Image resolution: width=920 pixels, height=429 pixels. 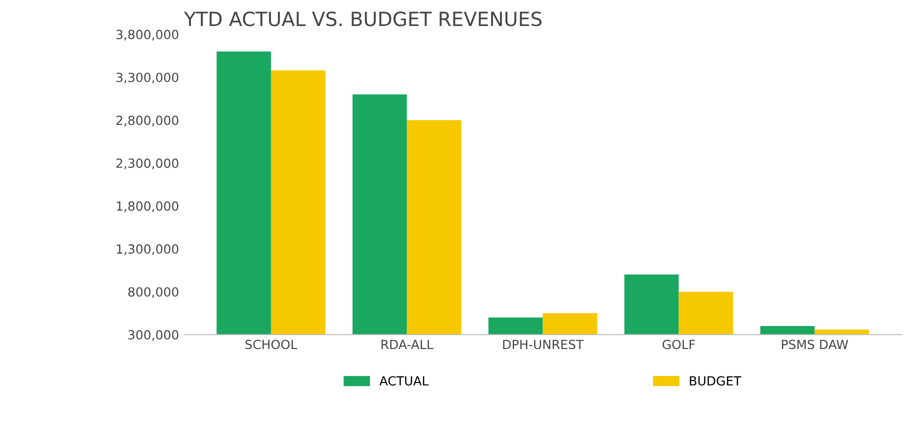 What do you see at coordinates (363, 19) in the screenshot?
I see `chart-title: YTD ACTUAL VS. BUDGET REVENUES` at bounding box center [363, 19].